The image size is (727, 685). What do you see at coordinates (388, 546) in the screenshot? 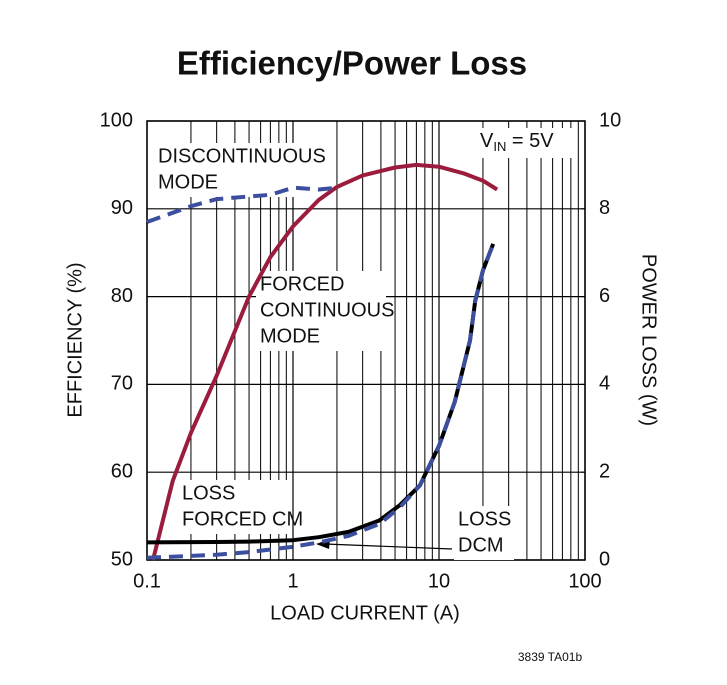
I see `arrow-line` at bounding box center [388, 546].